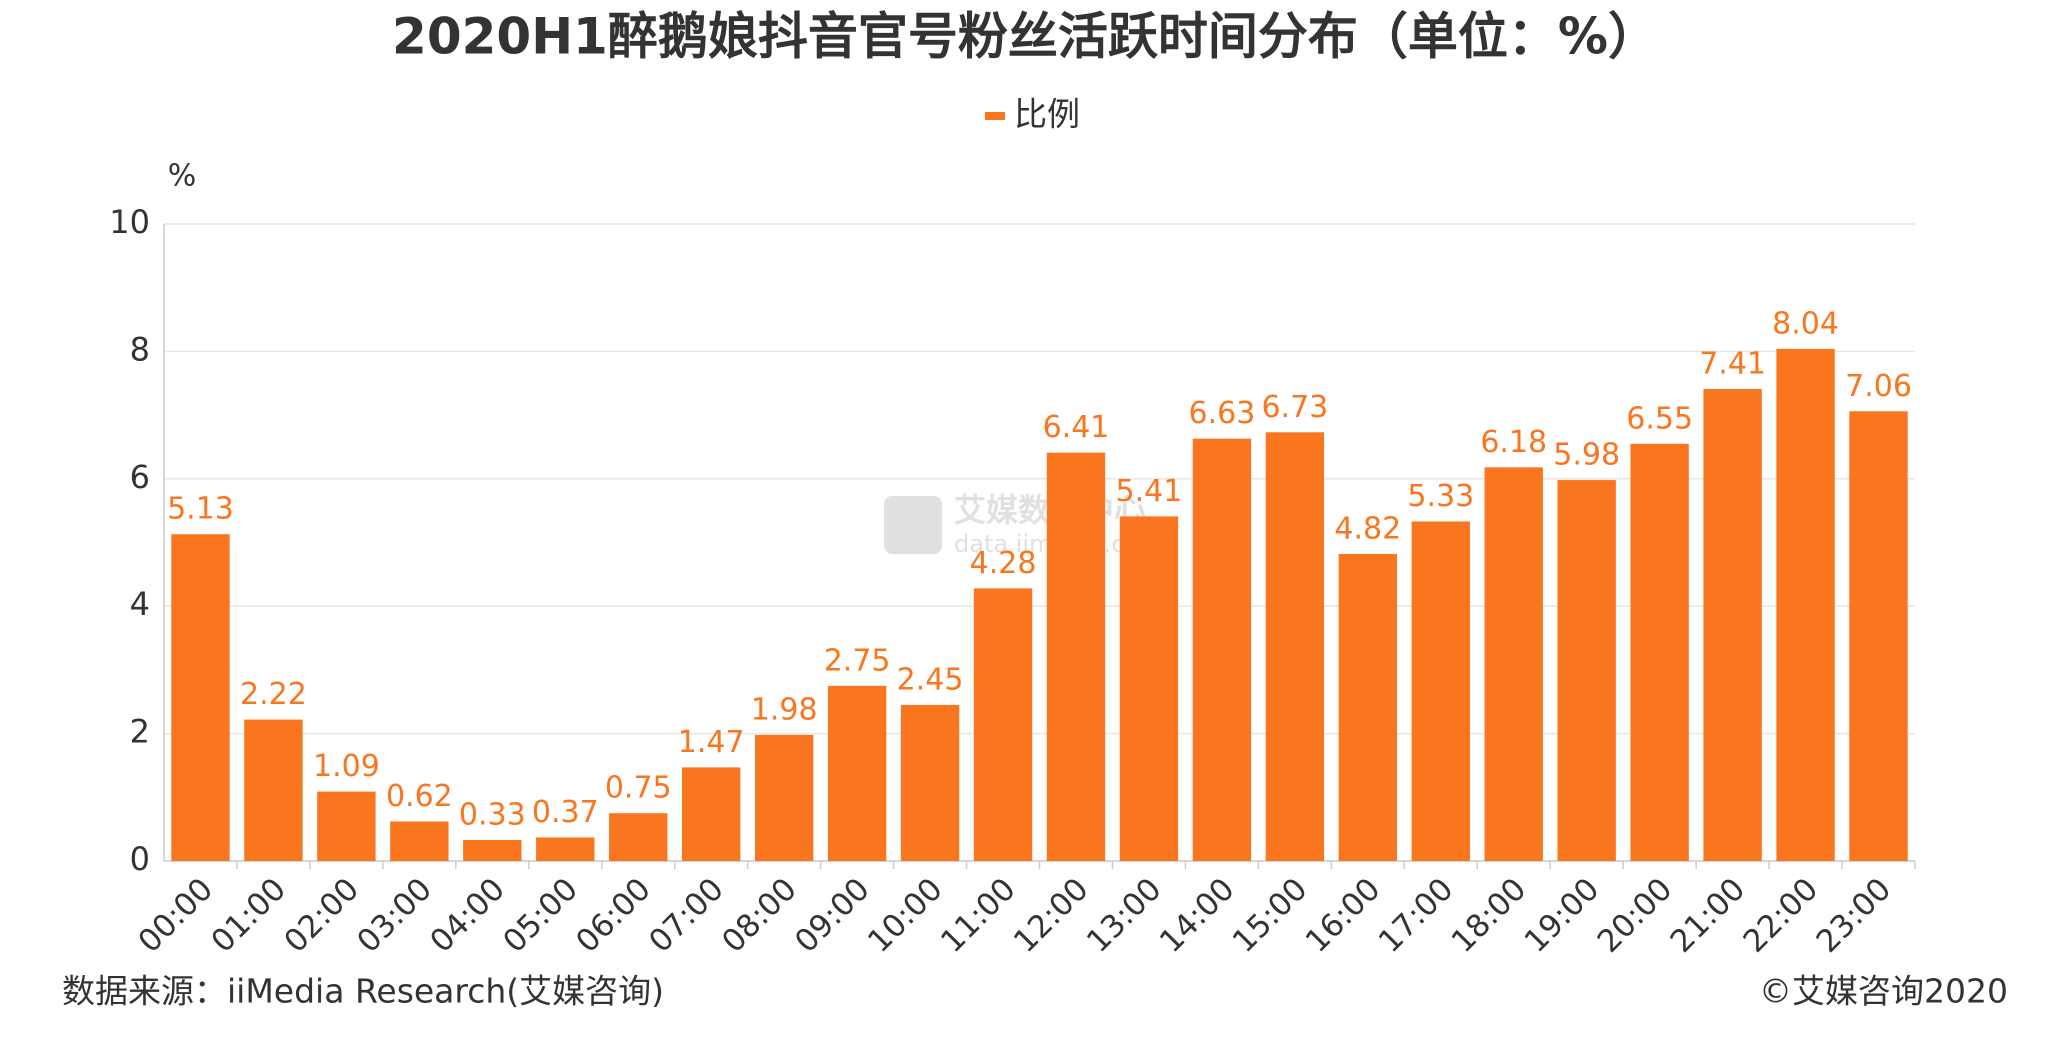 This screenshot has width=2050, height=1040. I want to click on x-tick-label: 02:00, so click(321, 915).